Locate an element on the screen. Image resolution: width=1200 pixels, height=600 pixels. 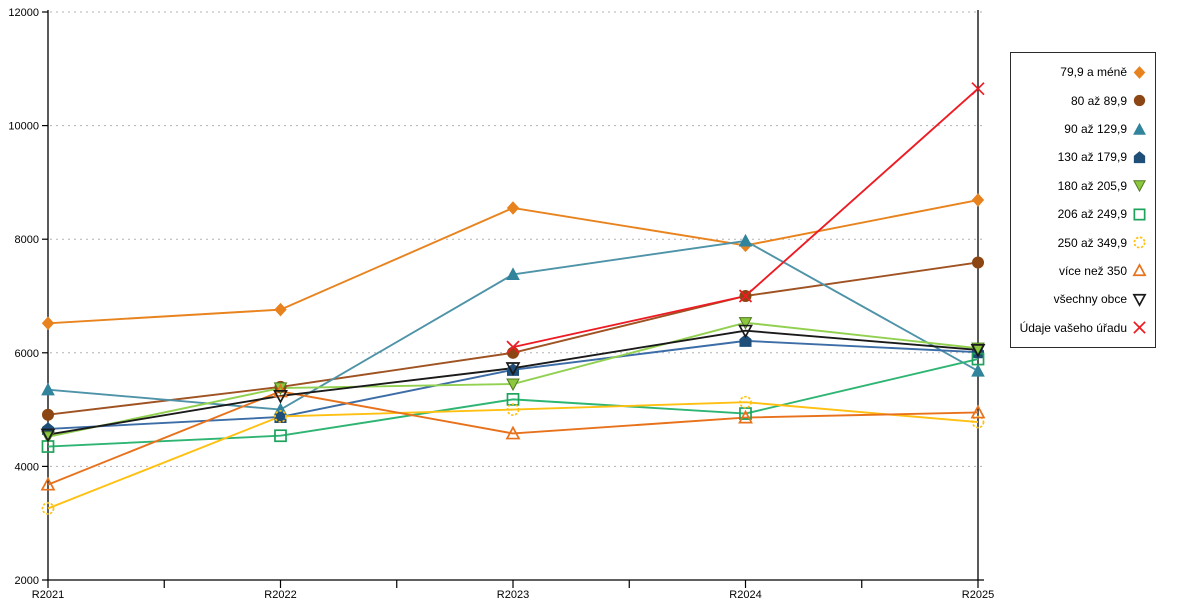
x-tick-label: R2022 is located at coordinates (280, 594).